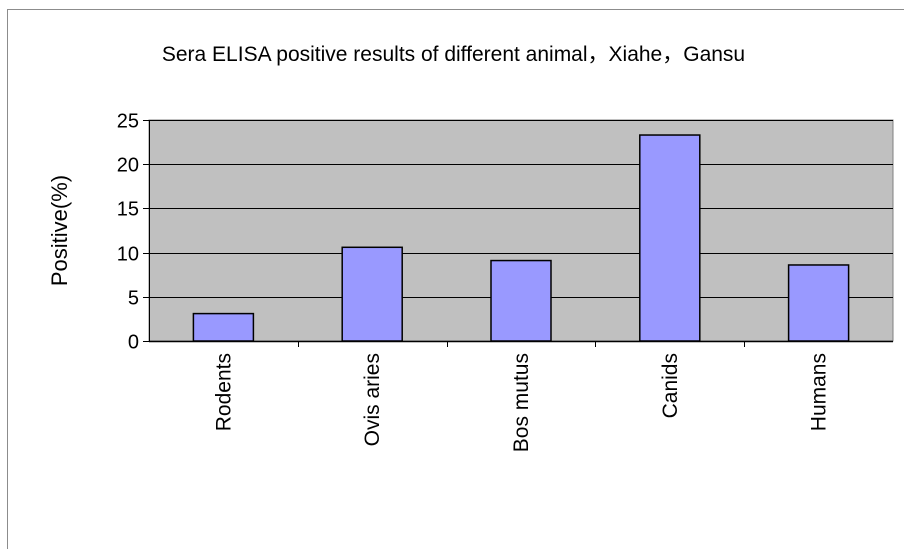  What do you see at coordinates (59, 230) in the screenshot?
I see `y-axis-title: Positive(%)` at bounding box center [59, 230].